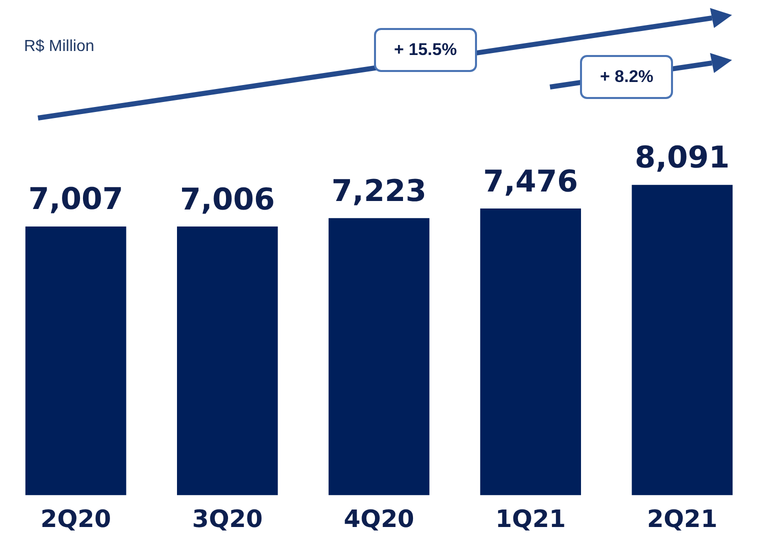 The image size is (768, 543). Describe the element at coordinates (682, 518) in the screenshot. I see `x-tick-label: 2Q21` at that location.